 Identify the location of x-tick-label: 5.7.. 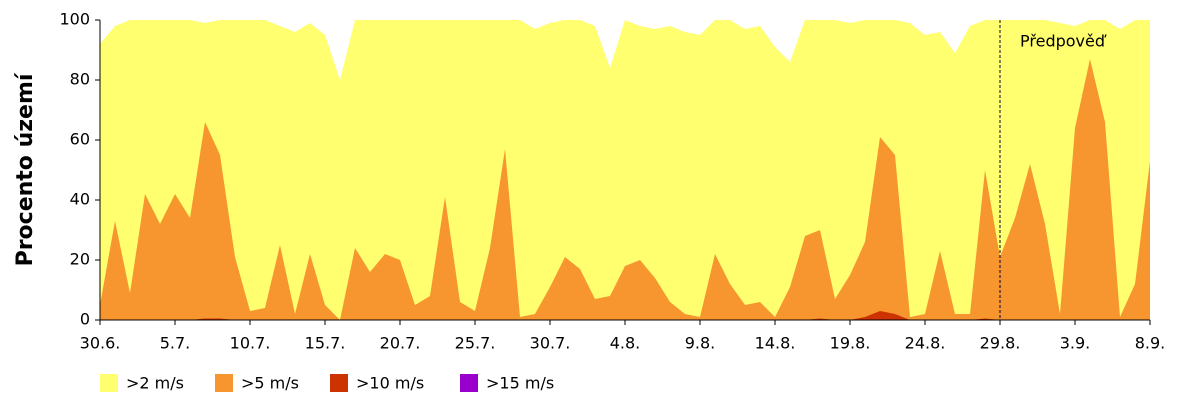
(175, 343).